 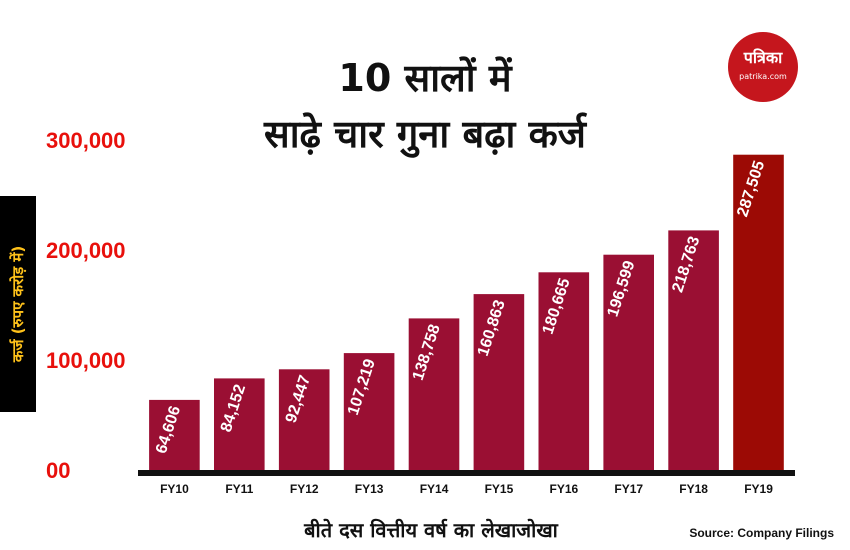 What do you see at coordinates (86, 360) in the screenshot?
I see `y-tick-label: 100,000` at bounding box center [86, 360].